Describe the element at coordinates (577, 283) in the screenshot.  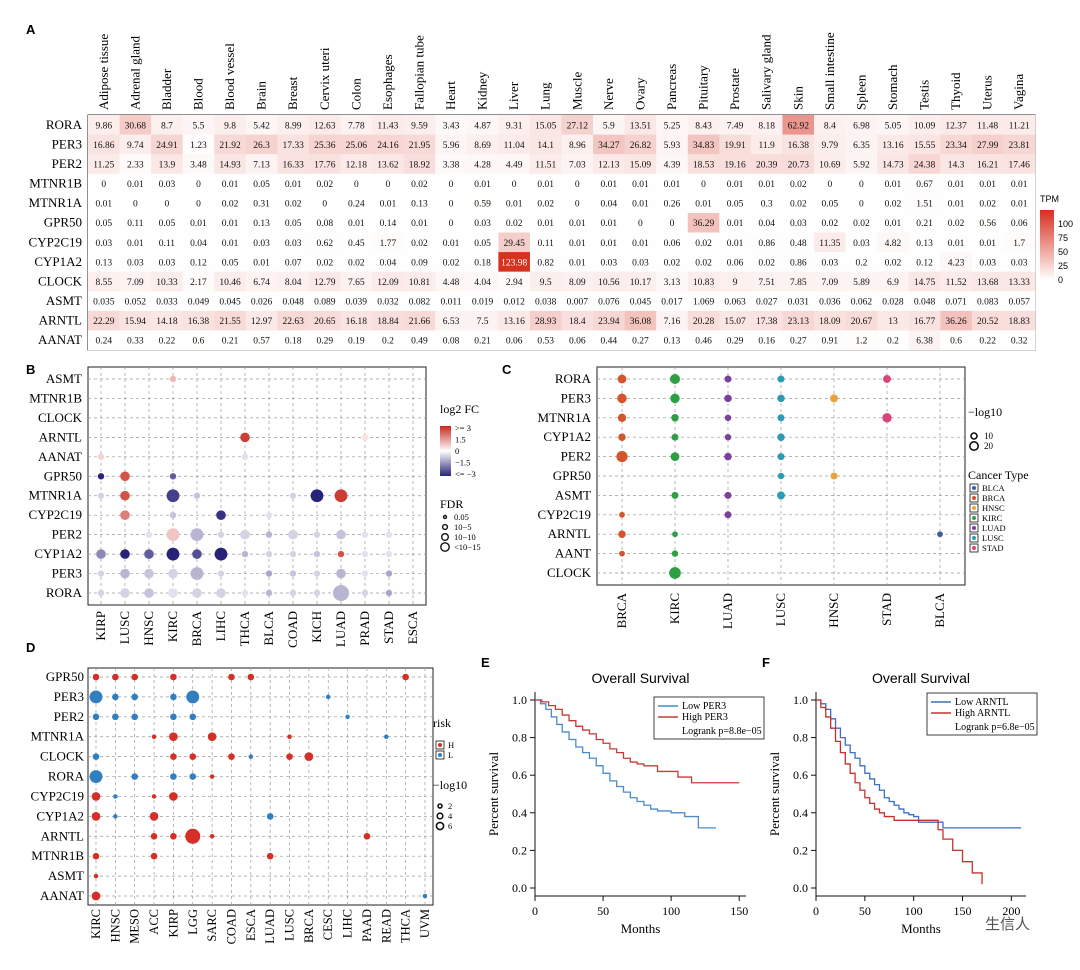
I see `heatmap-cell-label: 8.09` at that location.